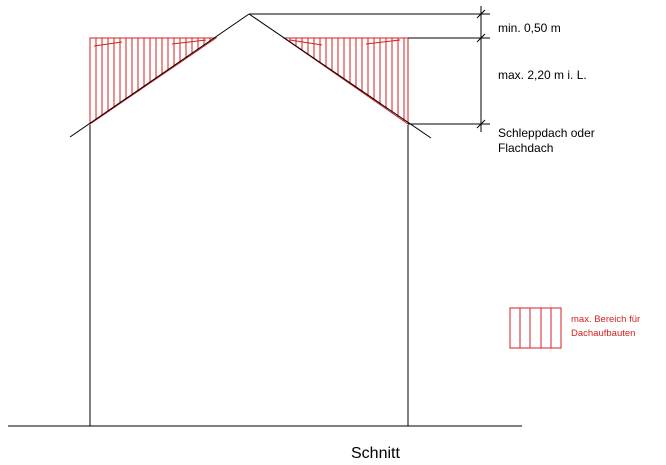 Image resolution: width=666 pixels, height=465 pixels. I want to click on max-height-label: max. 2,20 m i. L., so click(542, 75).